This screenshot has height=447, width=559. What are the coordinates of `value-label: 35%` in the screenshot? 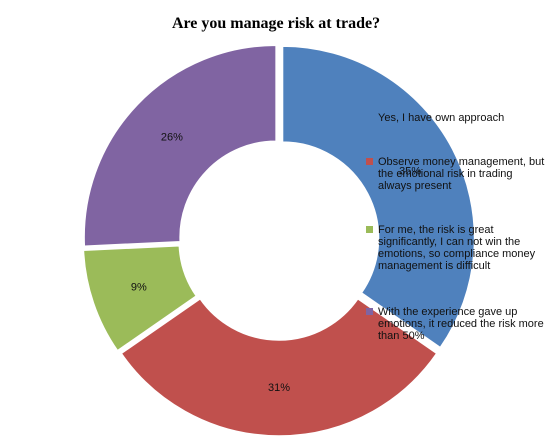 It's located at (410, 171).